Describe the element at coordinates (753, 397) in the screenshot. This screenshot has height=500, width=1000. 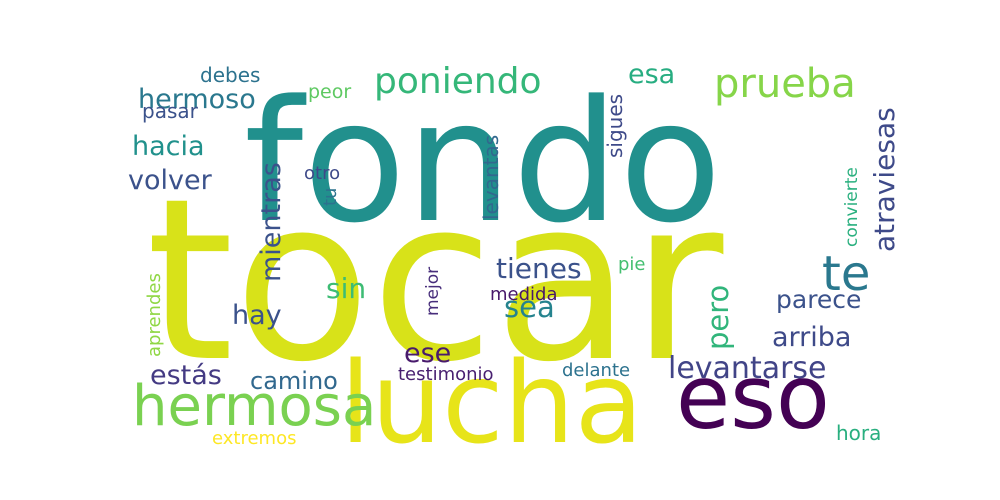
I see `word-eso: eso` at that location.